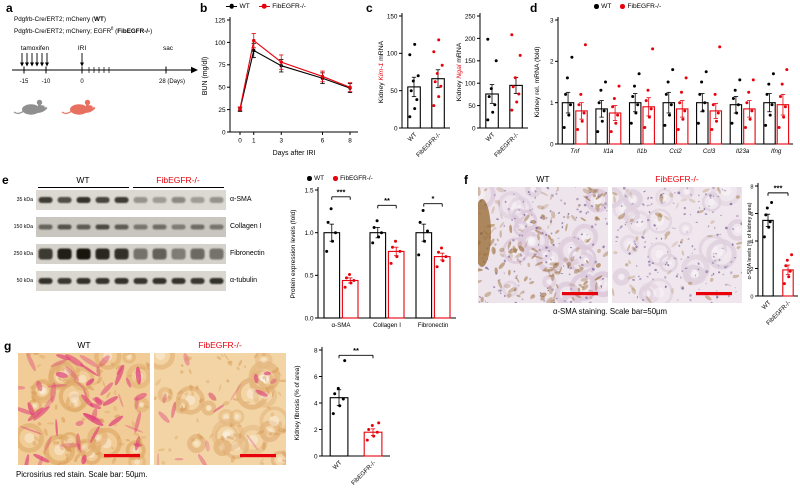  I want to click on f-ko-header: FibEGFR-/-, so click(677, 179).